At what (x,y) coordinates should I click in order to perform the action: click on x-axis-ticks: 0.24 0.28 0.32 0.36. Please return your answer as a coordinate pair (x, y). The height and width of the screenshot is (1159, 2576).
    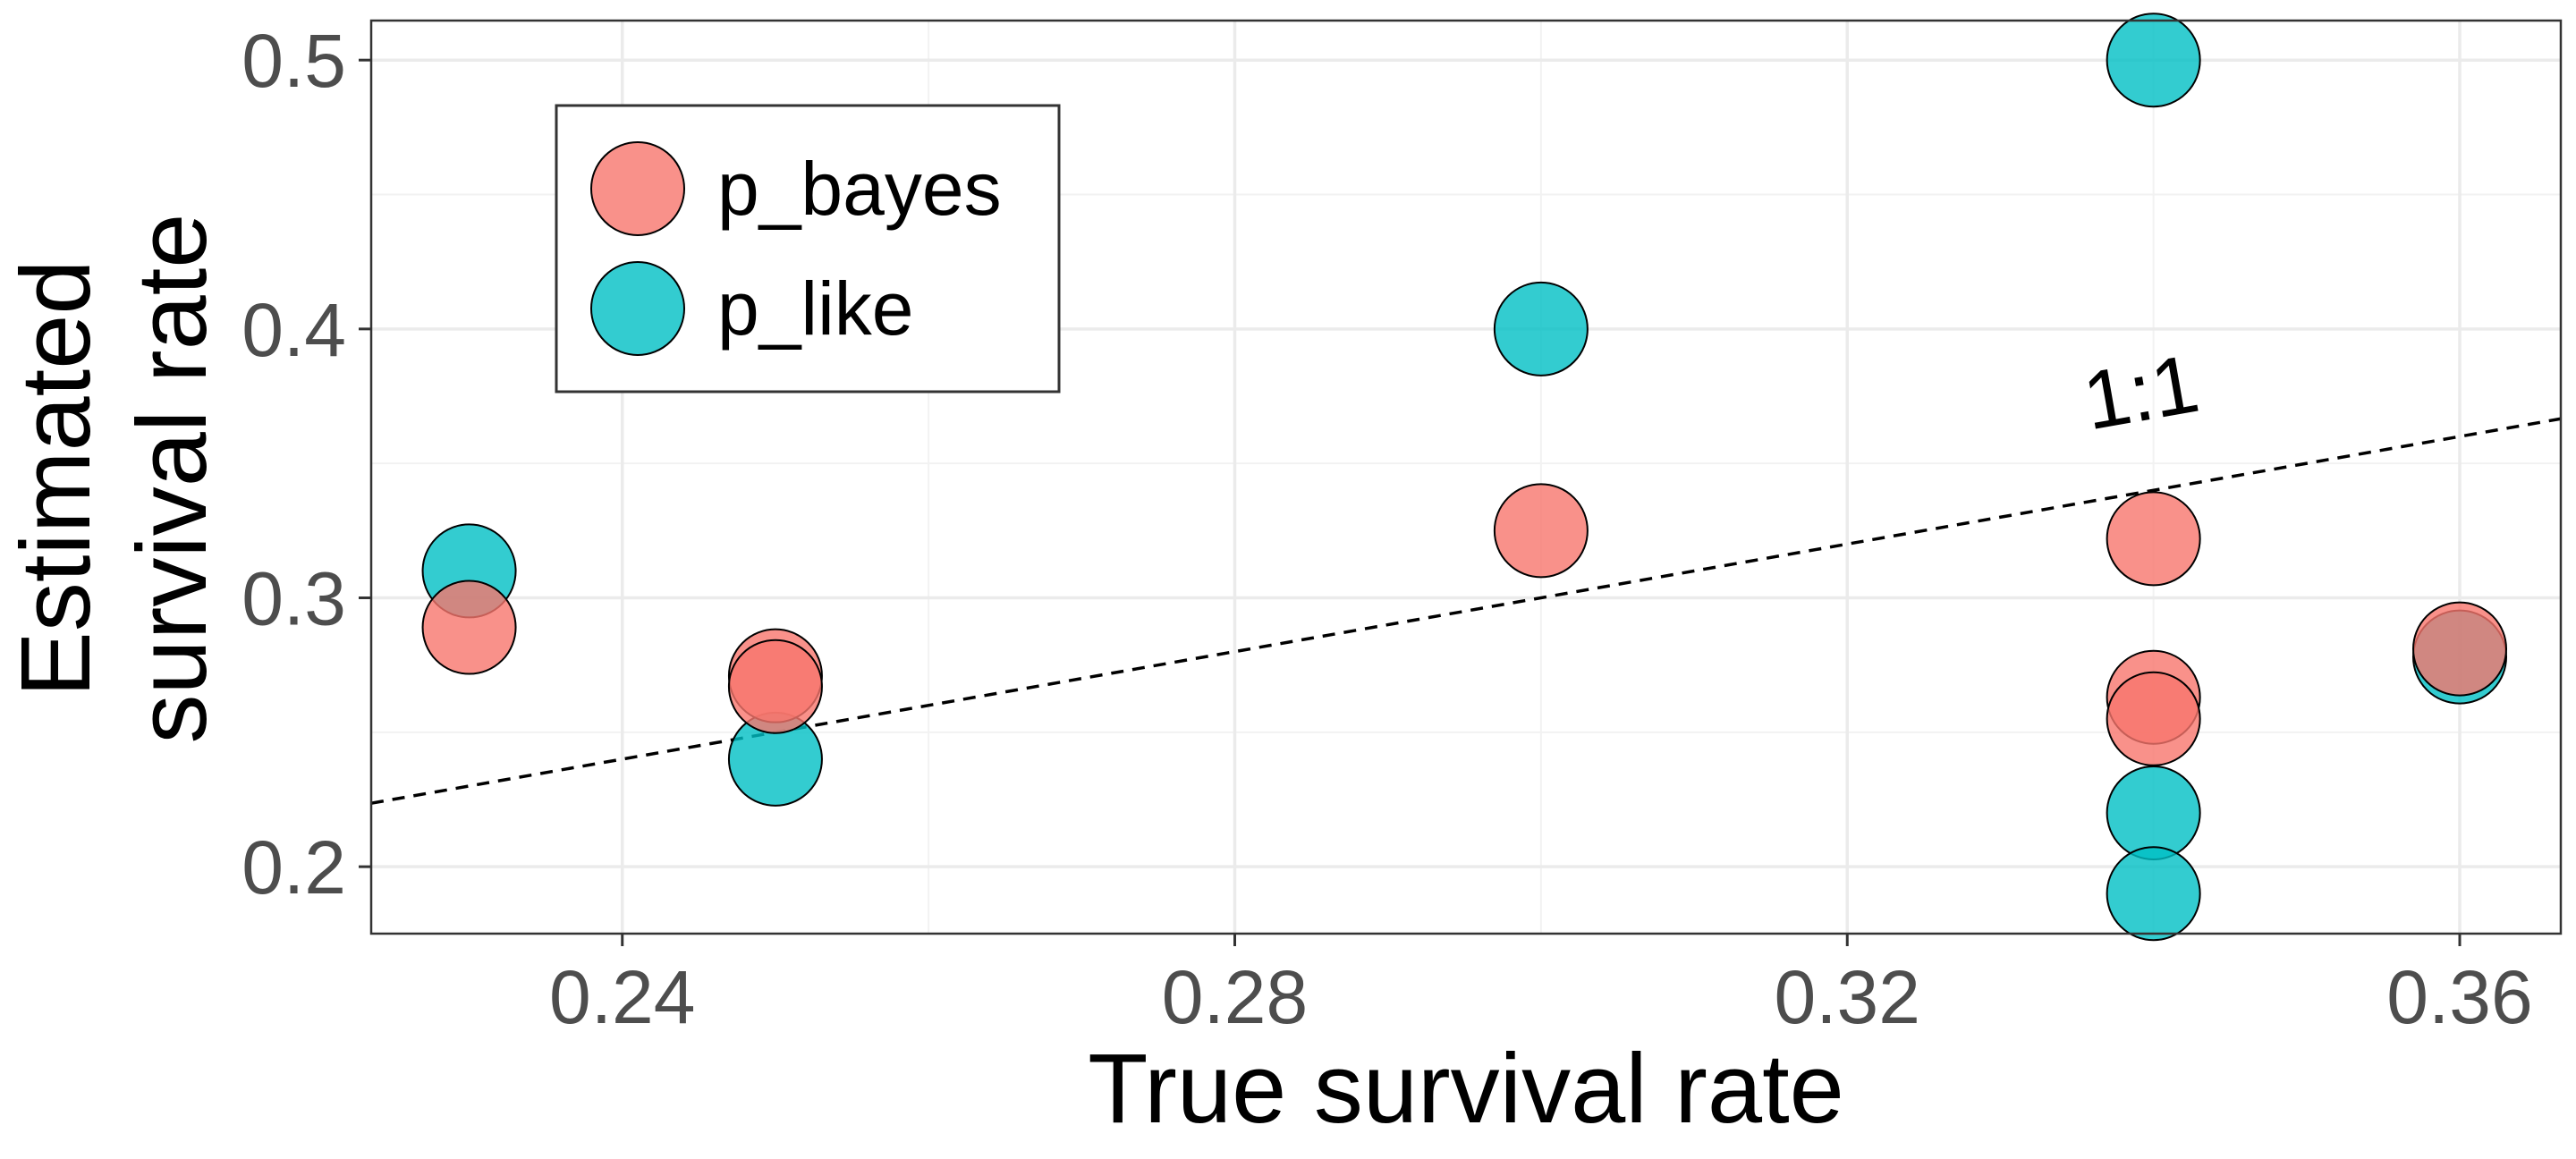
    Looking at the image, I should click on (1541, 987).